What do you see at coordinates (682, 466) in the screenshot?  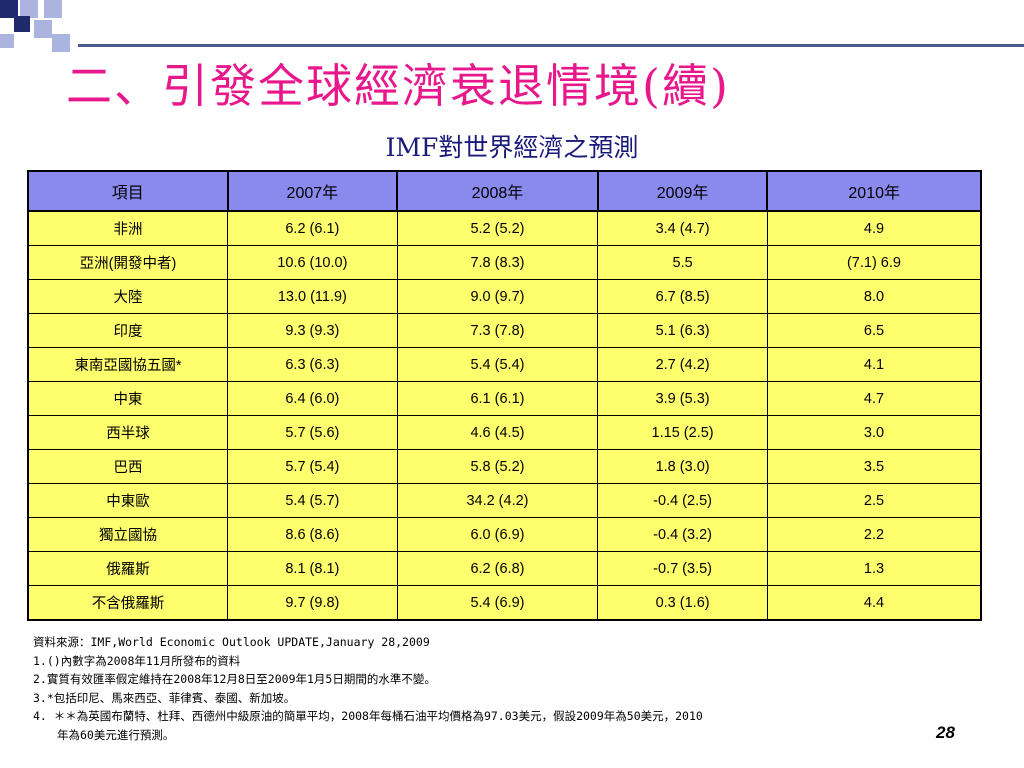 I see `value-cell: 1.8 (3.0)` at bounding box center [682, 466].